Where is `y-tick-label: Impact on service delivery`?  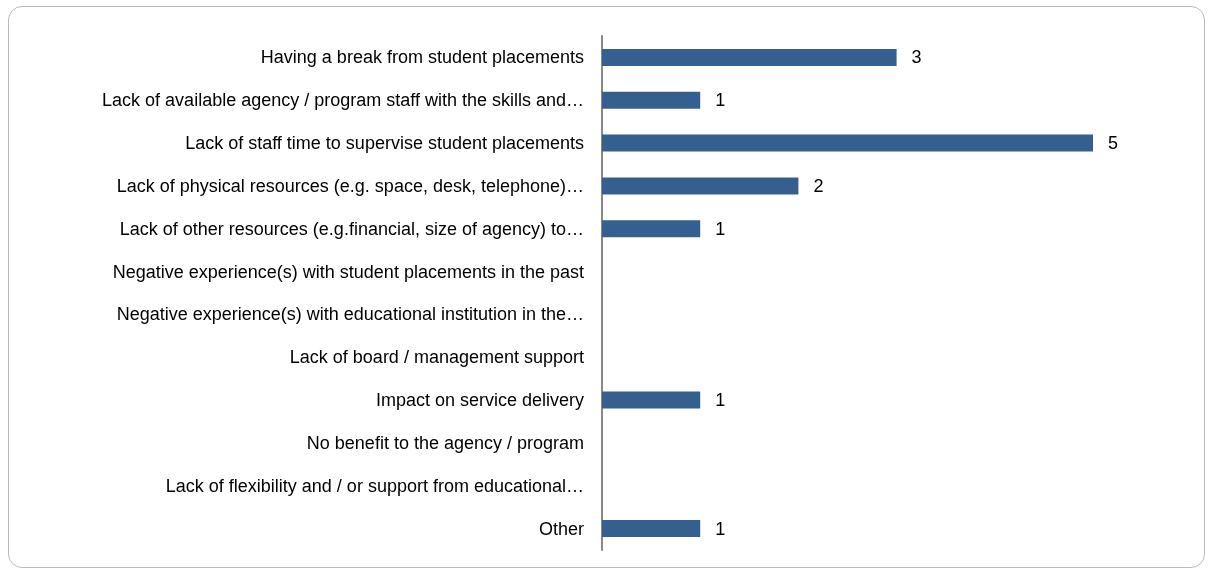
y-tick-label: Impact on service delivery is located at coordinates (479, 400).